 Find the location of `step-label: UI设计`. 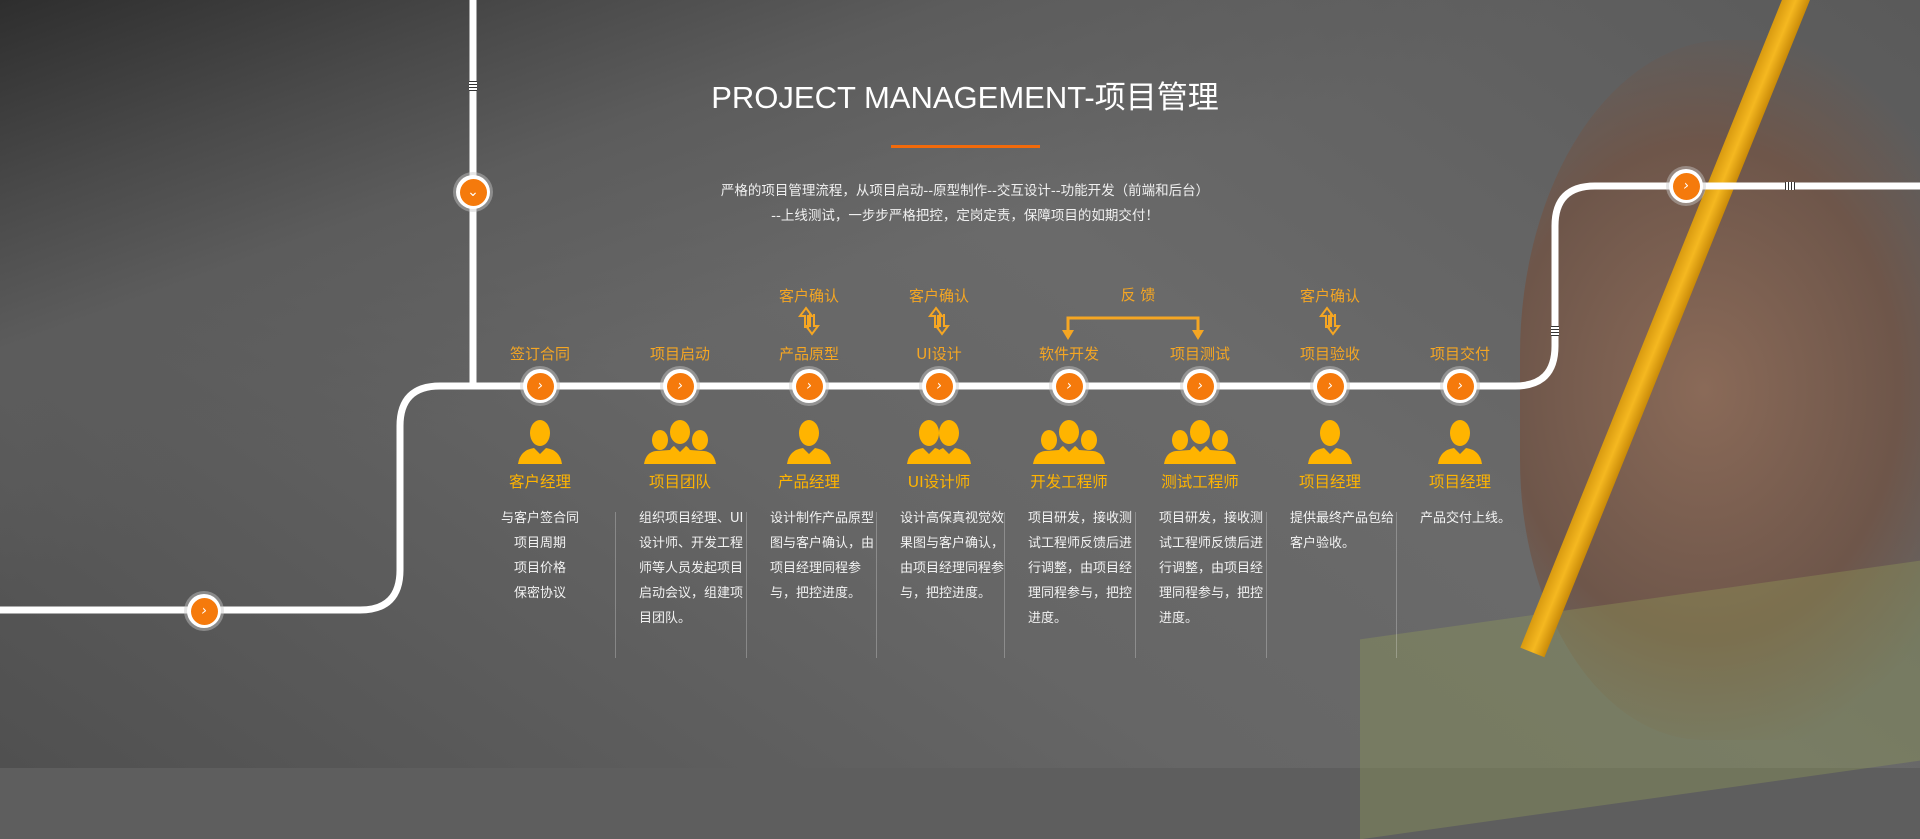

step-label: UI设计 is located at coordinates (939, 354).